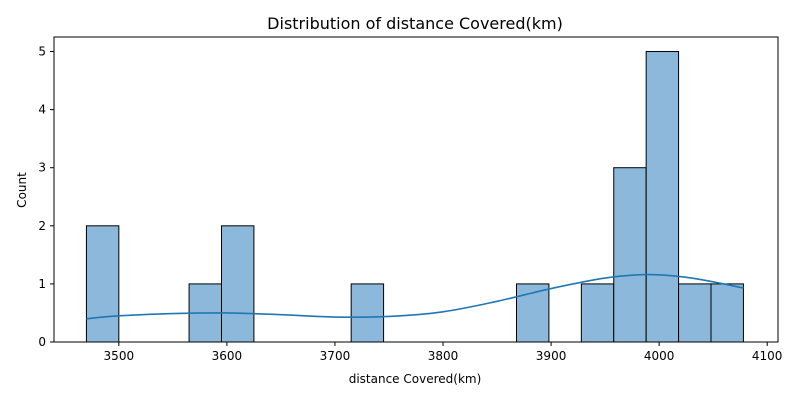  Describe the element at coordinates (443, 356) in the screenshot. I see `x-tick-label-3800: 3800` at that location.